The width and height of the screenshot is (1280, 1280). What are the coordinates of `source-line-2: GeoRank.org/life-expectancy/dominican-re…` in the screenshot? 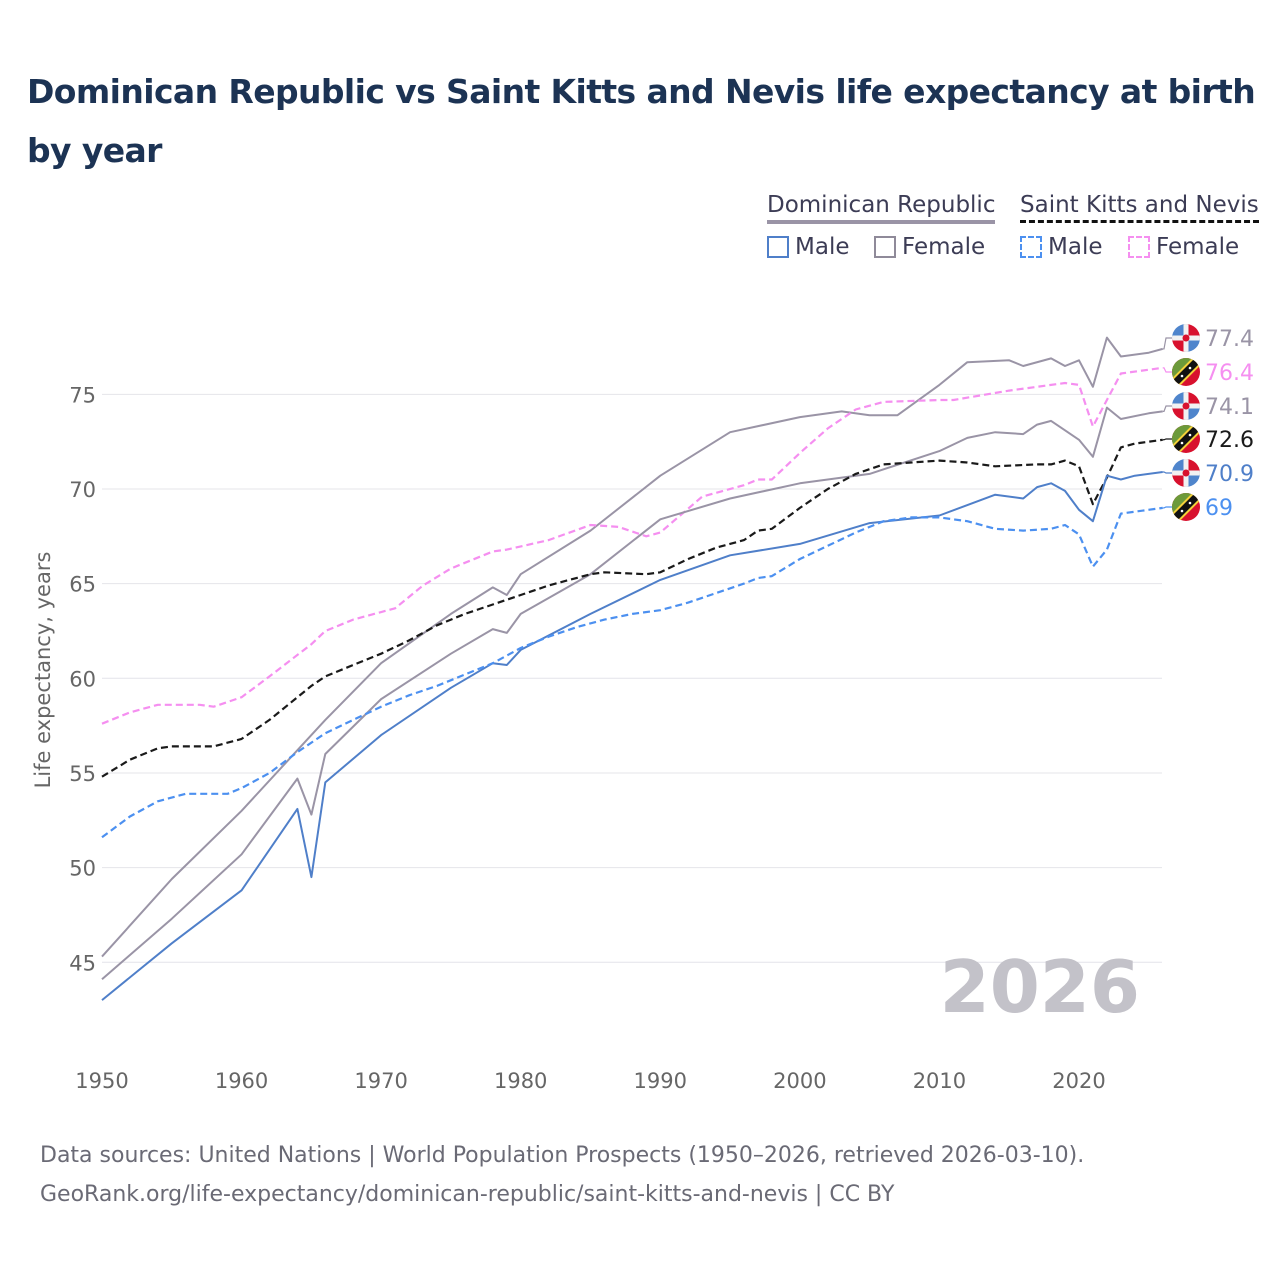 It's located at (467, 1194).